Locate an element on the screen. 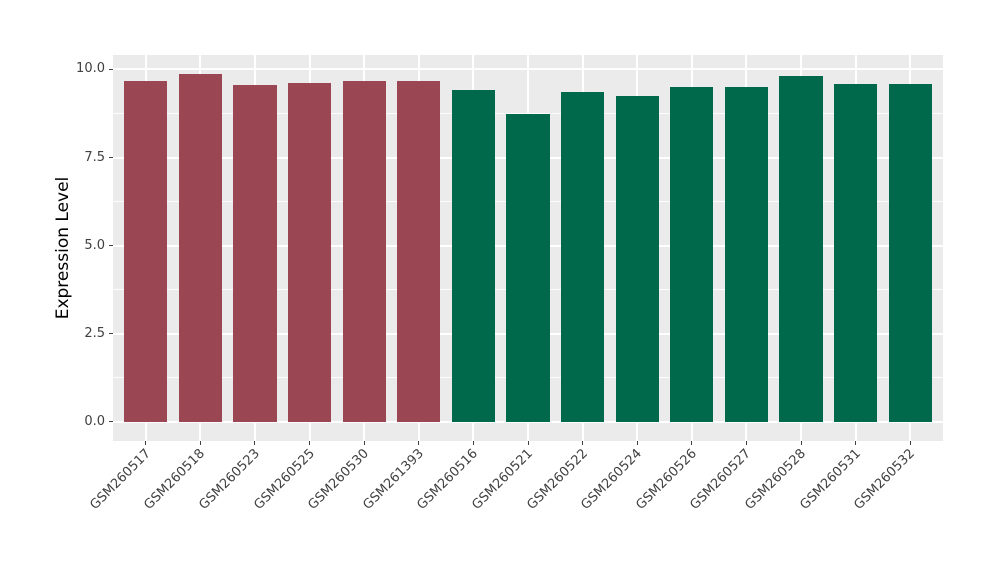  x-tick-label-GSM260530: GSM260530 is located at coordinates (339, 479).